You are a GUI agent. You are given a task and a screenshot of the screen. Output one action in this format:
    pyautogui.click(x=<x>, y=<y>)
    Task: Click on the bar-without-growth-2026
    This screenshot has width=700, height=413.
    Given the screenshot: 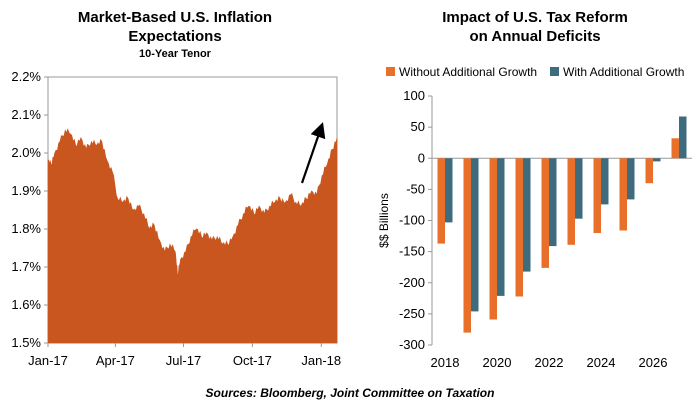 What is the action you would take?
    pyautogui.click(x=649, y=171)
    